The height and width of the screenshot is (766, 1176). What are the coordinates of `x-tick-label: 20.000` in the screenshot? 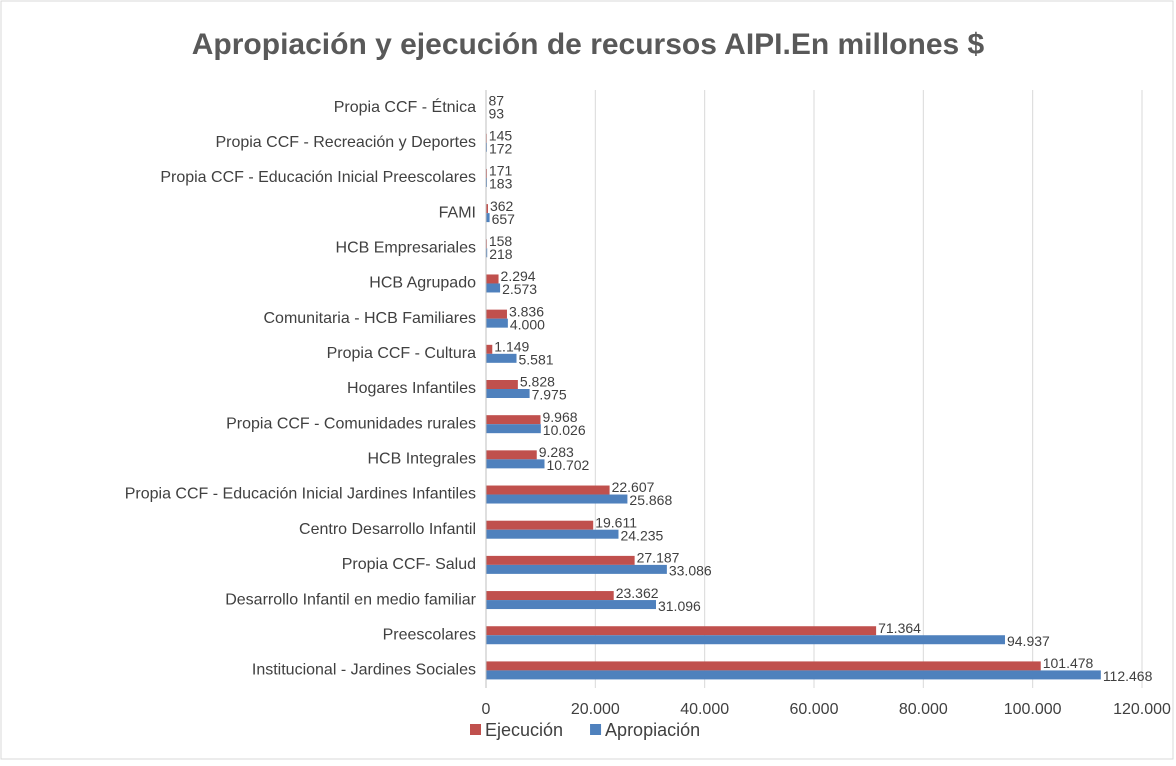 It's located at (595, 709).